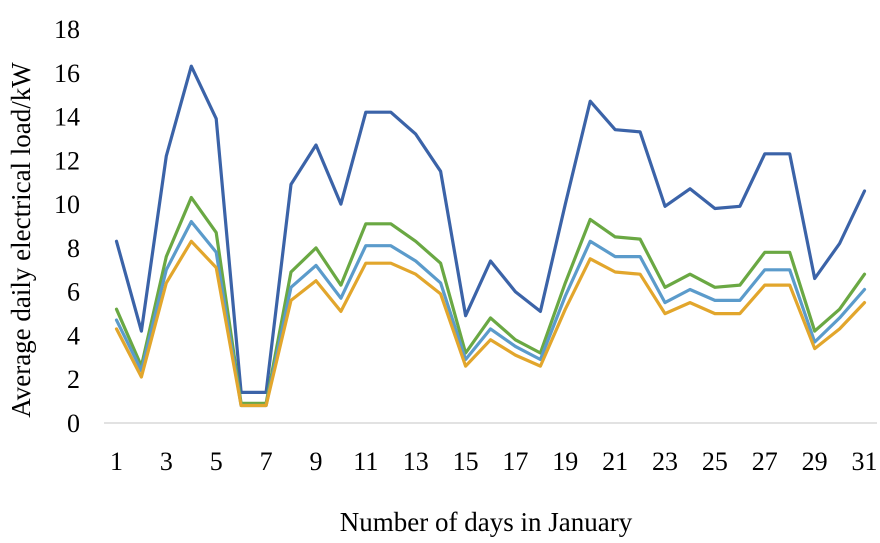 This screenshot has width=880, height=543. I want to click on x-tick-label: 9, so click(315, 461).